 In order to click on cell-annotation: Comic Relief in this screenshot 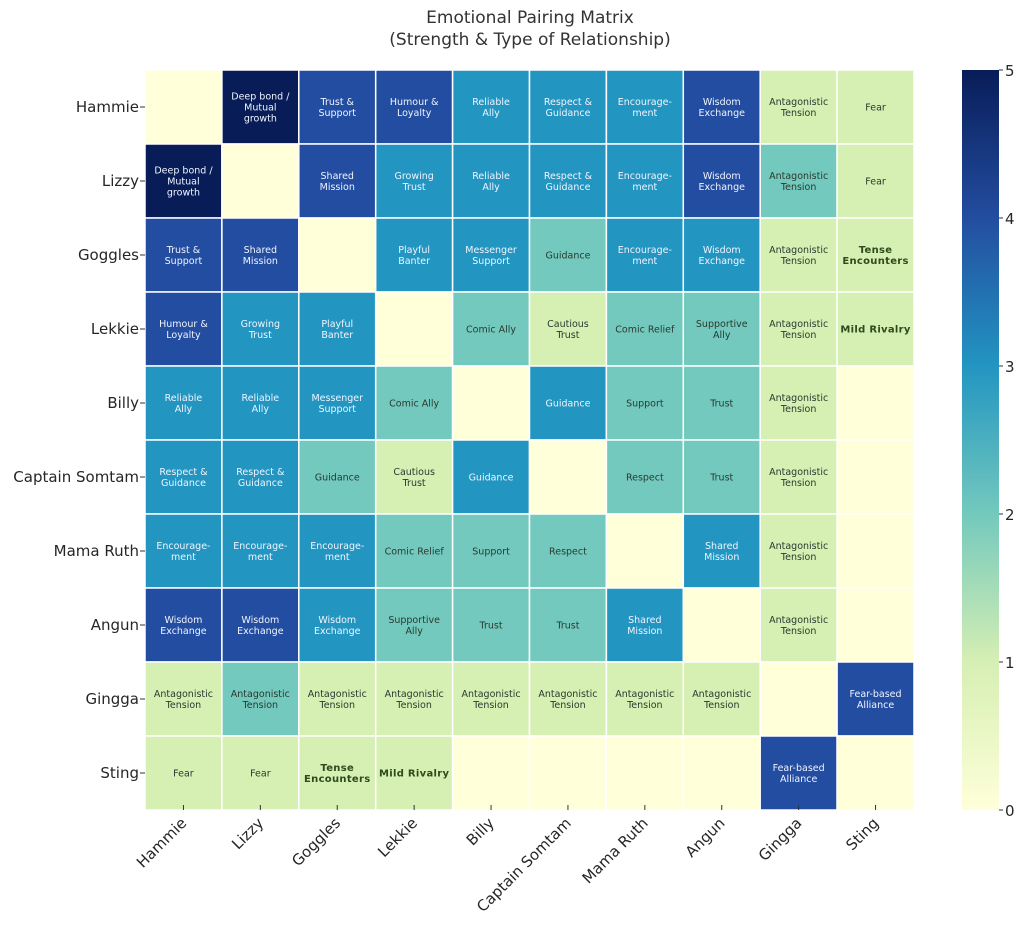, I will do `click(645, 330)`.